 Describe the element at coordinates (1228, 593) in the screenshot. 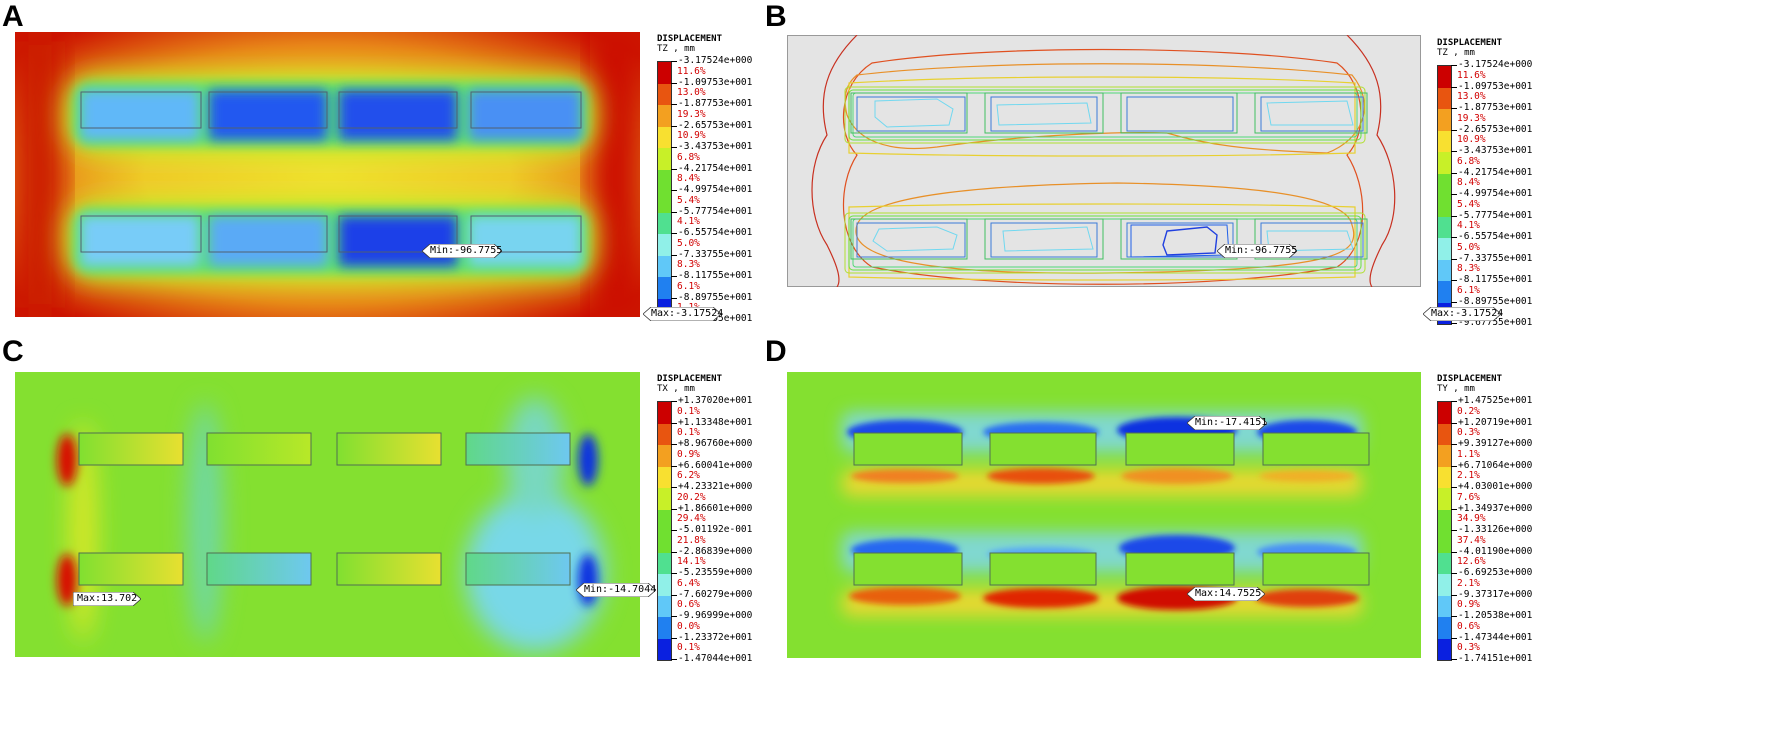

I see `max-marker-text: Max:14.7525` at that location.